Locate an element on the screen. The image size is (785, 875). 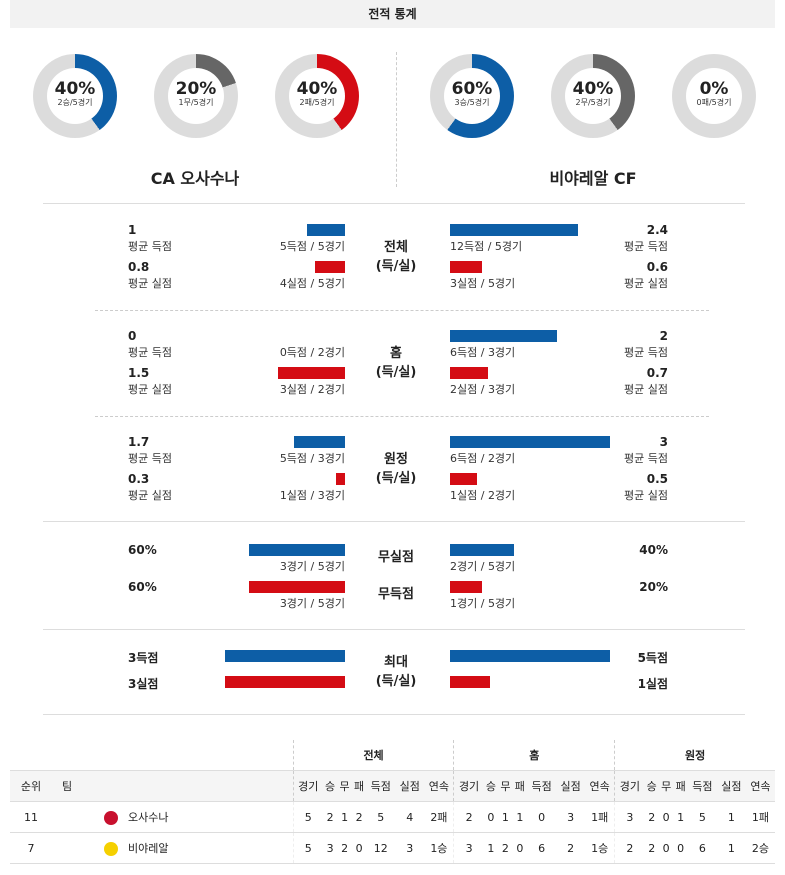
col-win: 승 is located at coordinates (330, 786).